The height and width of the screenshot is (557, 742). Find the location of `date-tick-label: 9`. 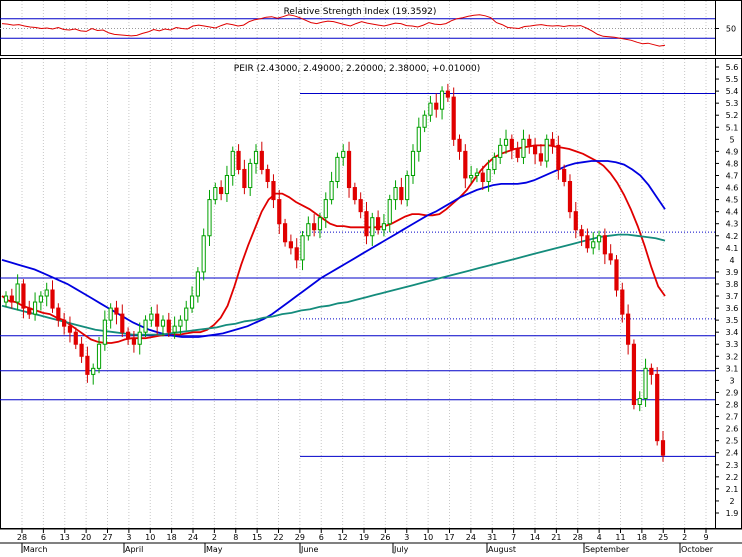

date-tick-label: 9 is located at coordinates (705, 537).